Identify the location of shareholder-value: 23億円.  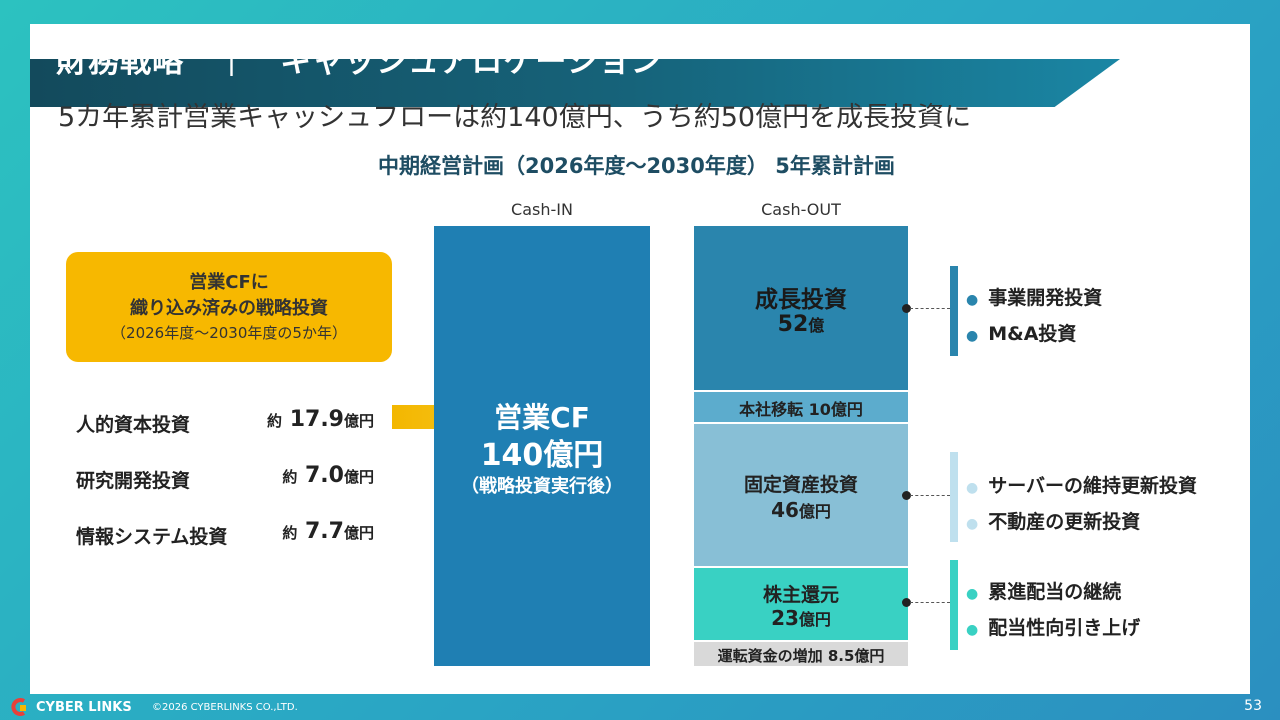
(801, 618).